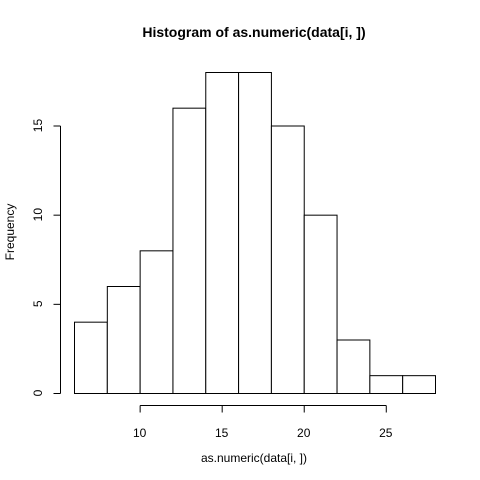 This screenshot has height=480, width=480. What do you see at coordinates (140, 433) in the screenshot?
I see `x-tick-label-10: 10` at bounding box center [140, 433].